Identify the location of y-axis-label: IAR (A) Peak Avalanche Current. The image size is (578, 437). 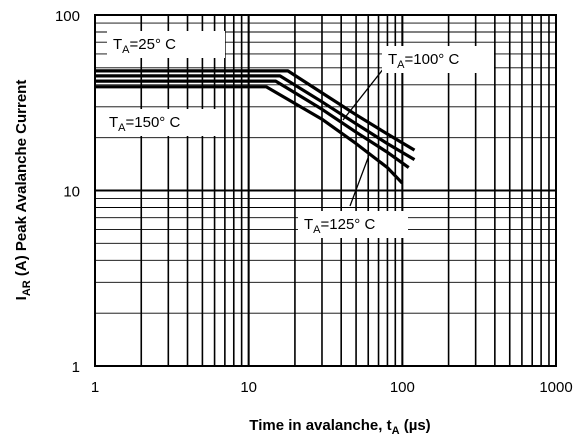
(23, 190).